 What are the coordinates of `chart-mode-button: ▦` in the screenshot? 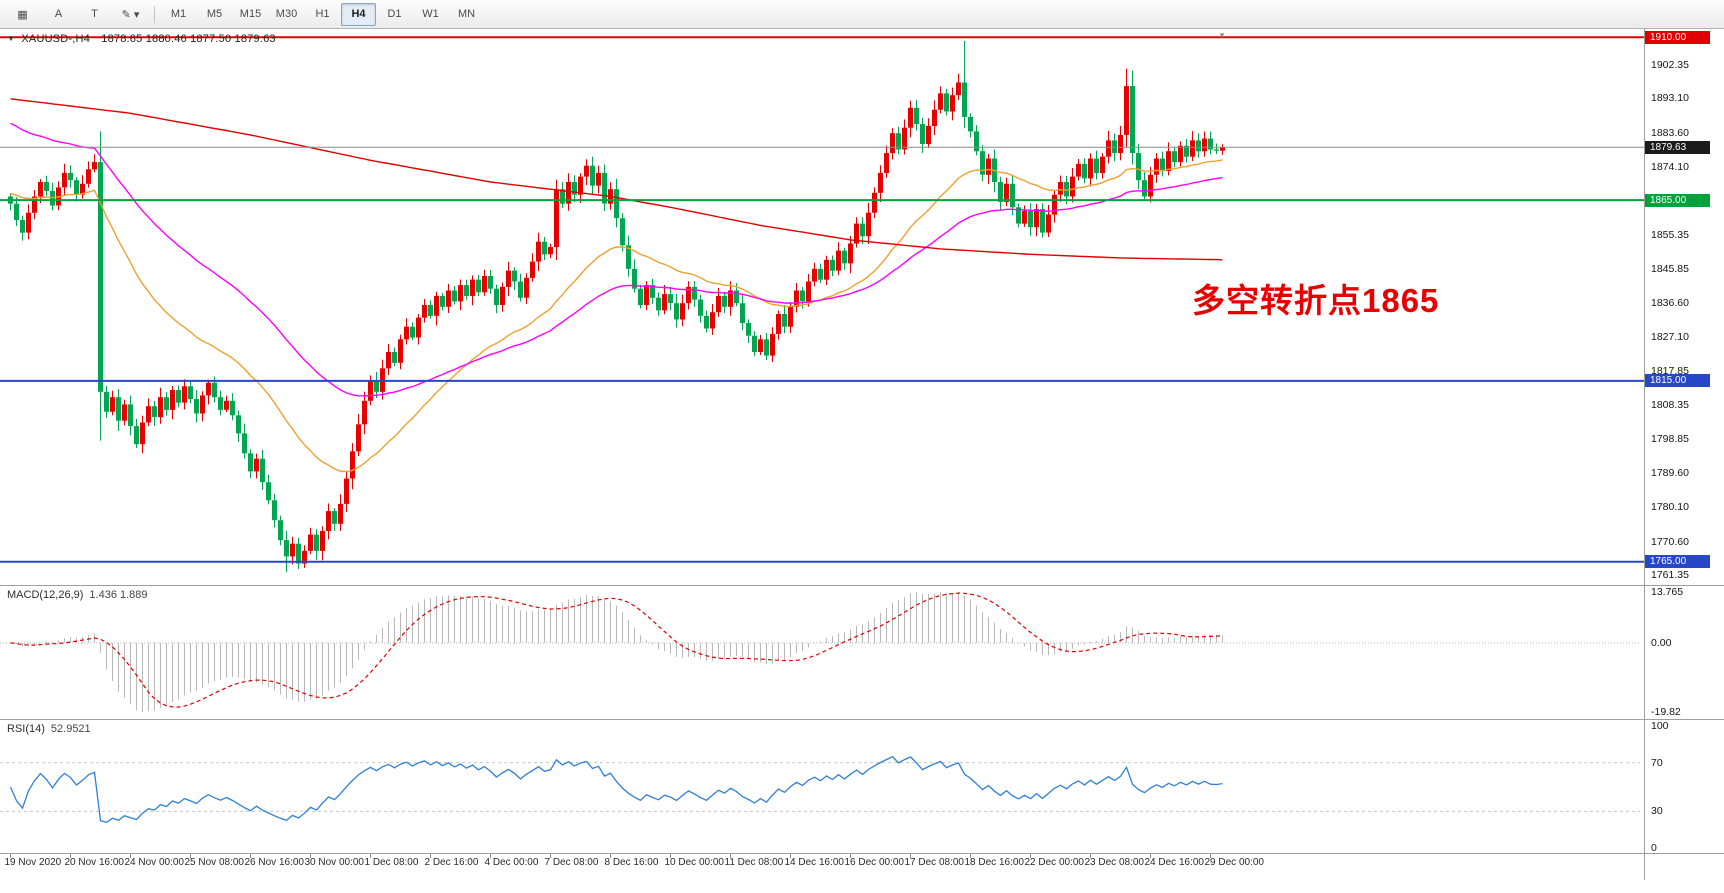 It's located at (22, 14).